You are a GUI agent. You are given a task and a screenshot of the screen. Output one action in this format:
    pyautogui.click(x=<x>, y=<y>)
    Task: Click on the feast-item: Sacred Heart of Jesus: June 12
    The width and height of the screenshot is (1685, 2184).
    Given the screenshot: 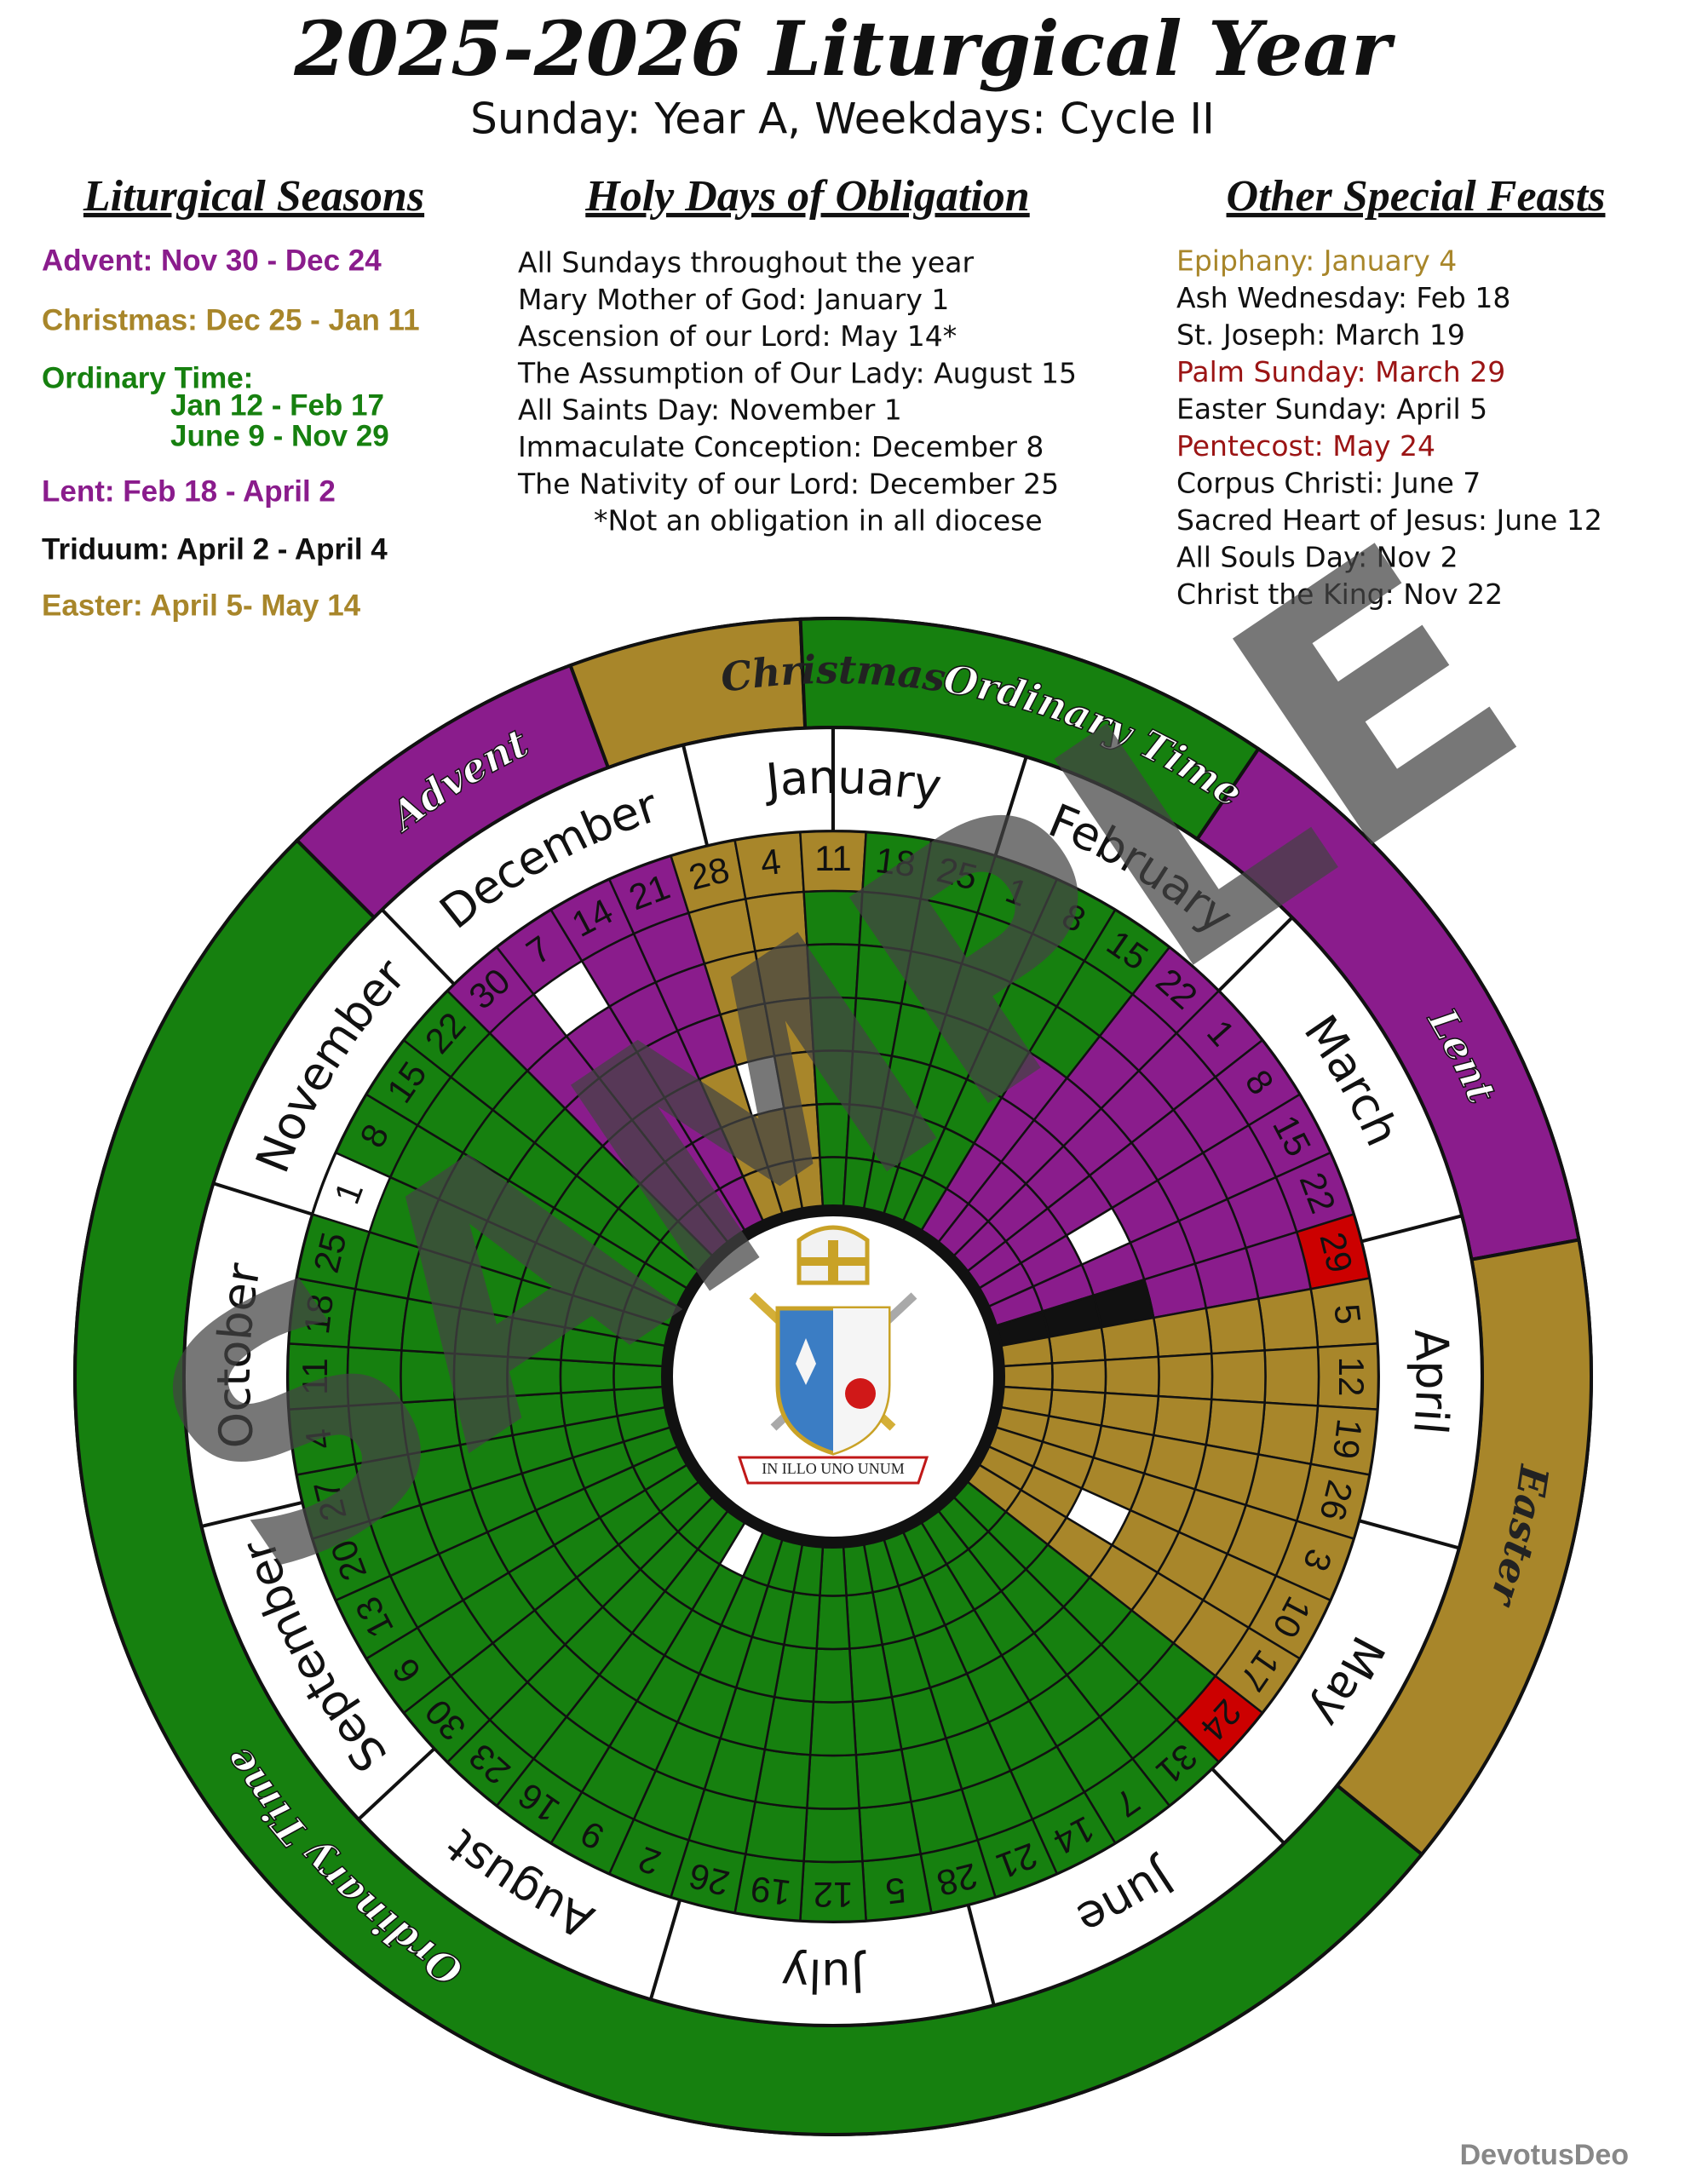 What is the action you would take?
    pyautogui.click(x=1389, y=520)
    